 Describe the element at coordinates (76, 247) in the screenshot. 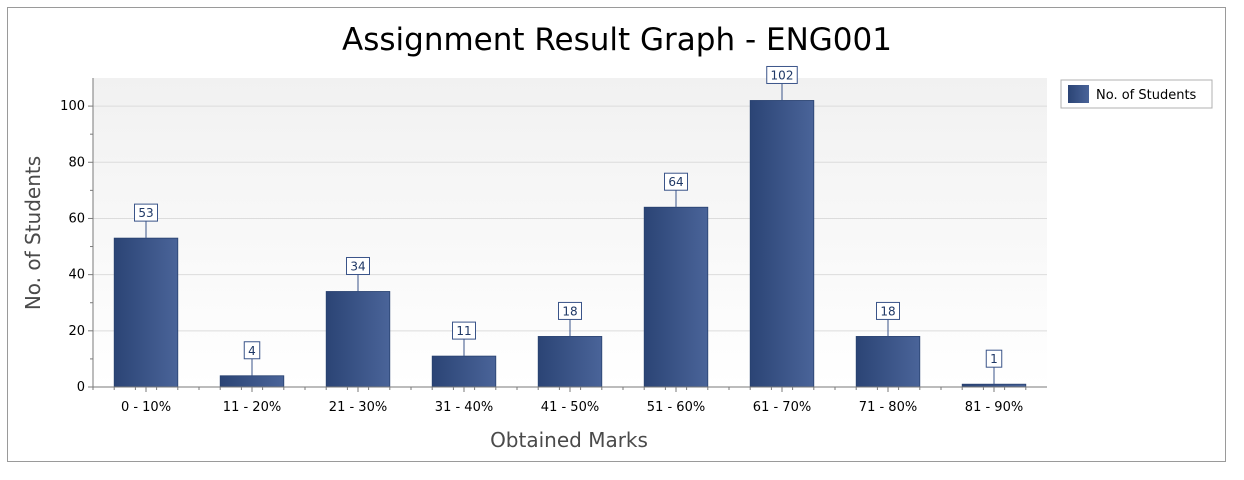

I see `y-axis-ticks: 0 20 40 60 80 100` at that location.